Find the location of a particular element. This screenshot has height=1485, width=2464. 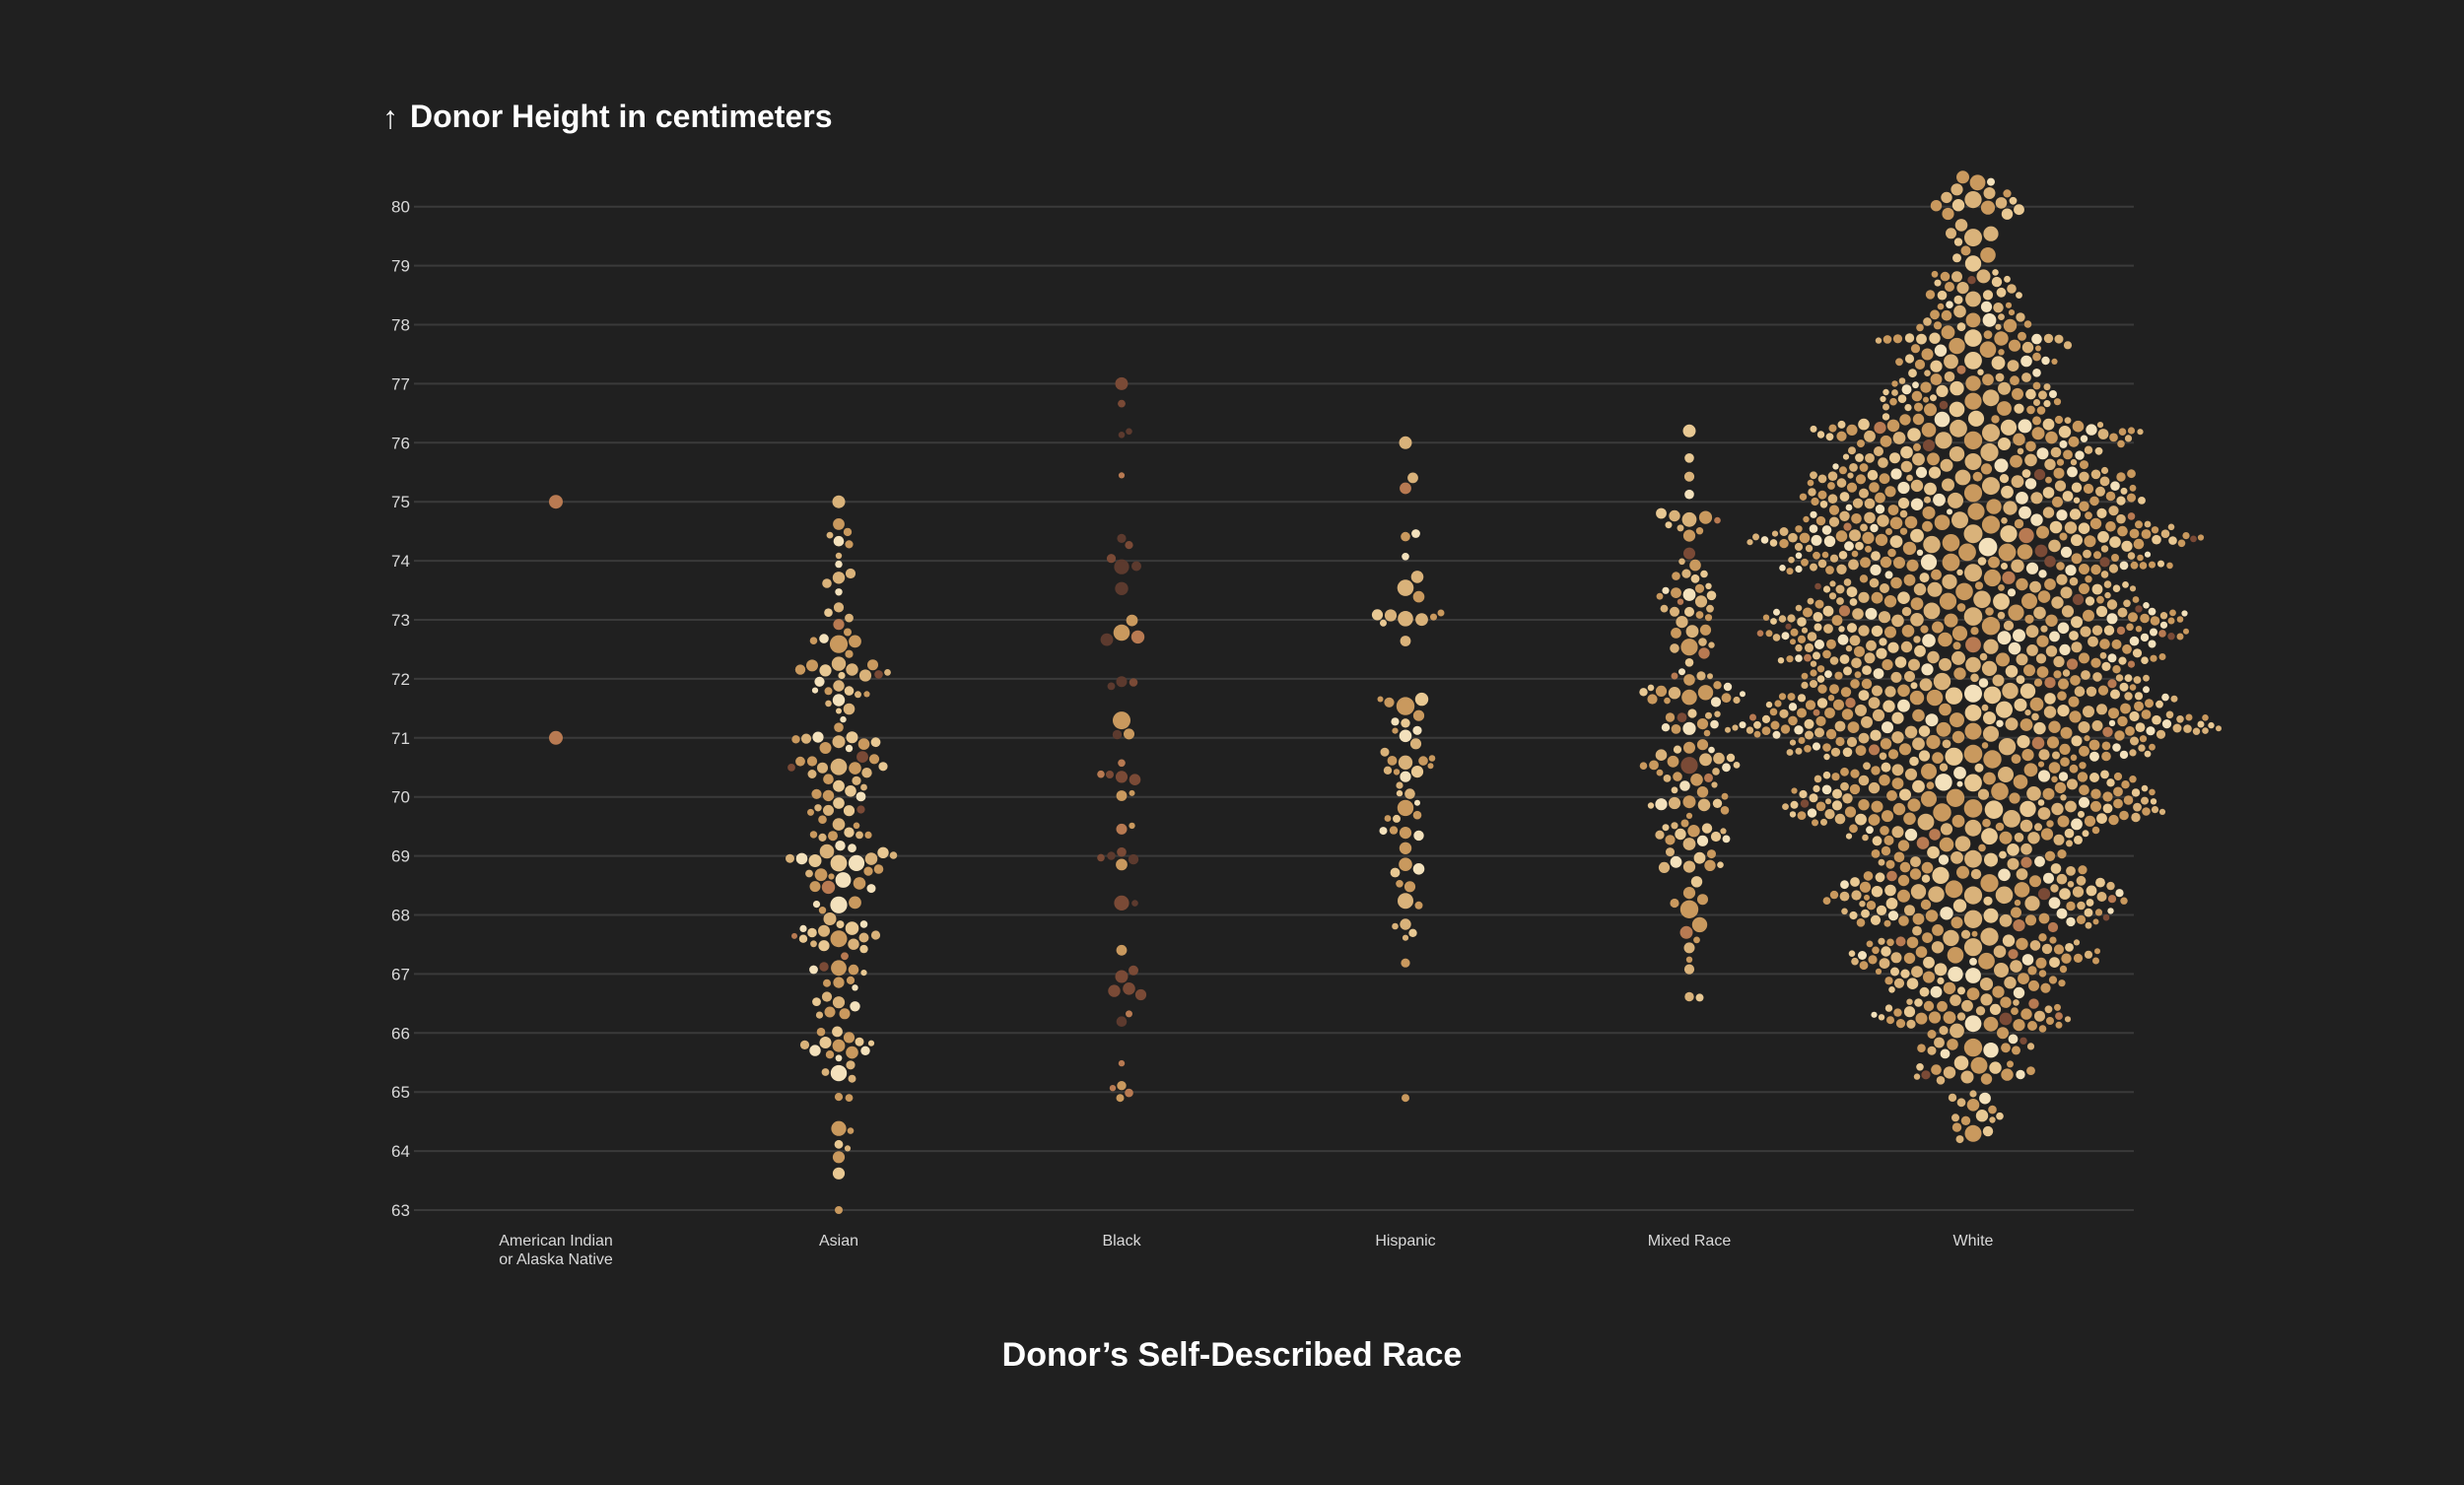

y-tick-label: 65 is located at coordinates (400, 1092).